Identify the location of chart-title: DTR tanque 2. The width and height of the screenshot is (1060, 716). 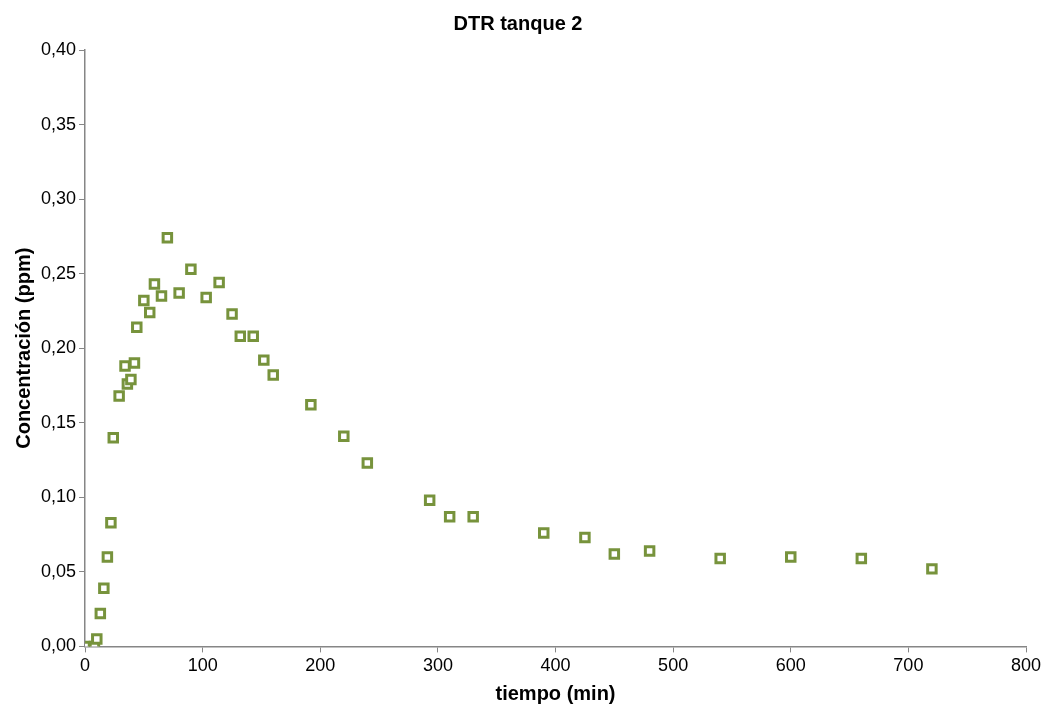
(518, 22).